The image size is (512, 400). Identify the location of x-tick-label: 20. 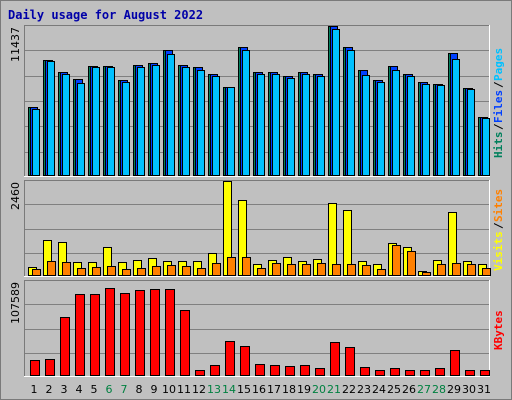
(319, 389).